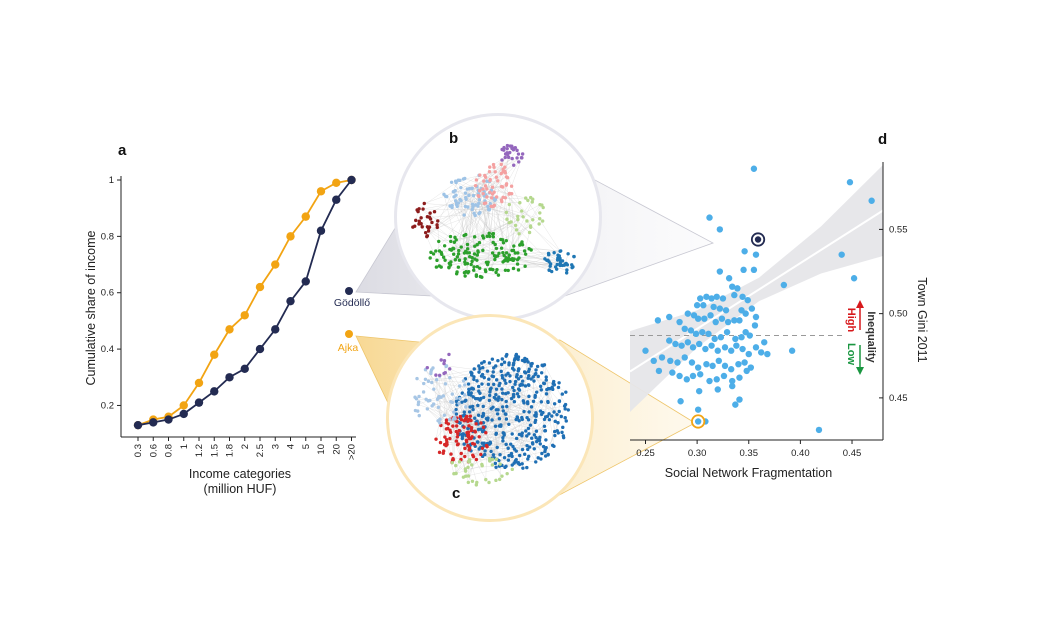 The width and height of the screenshot is (1040, 634). What do you see at coordinates (490, 418) in the screenshot?
I see `network-panel-c` at bounding box center [490, 418].